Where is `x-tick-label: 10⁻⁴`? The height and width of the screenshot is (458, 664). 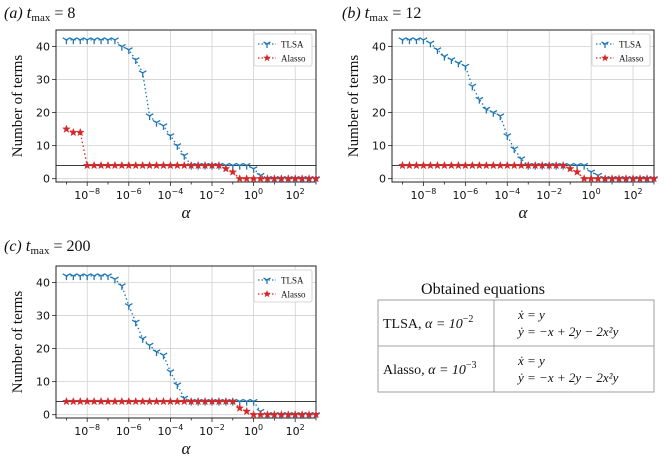
x-tick-label: 10⁻⁴ is located at coordinates (171, 430).